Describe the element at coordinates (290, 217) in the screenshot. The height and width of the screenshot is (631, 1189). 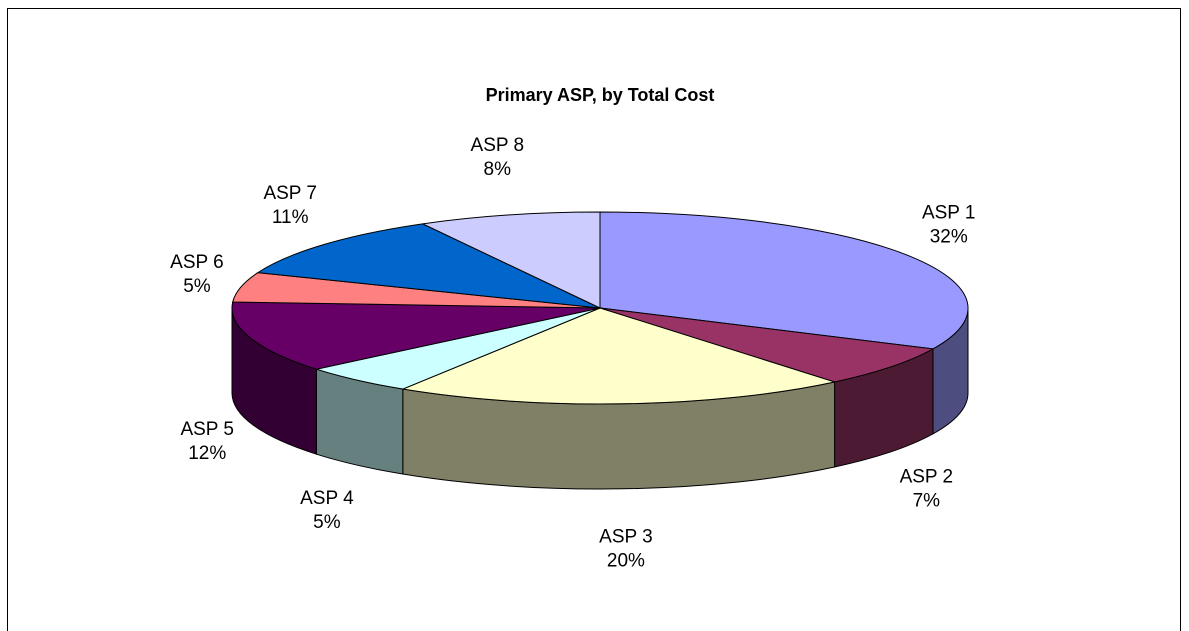
I see `slice-value-label: 11%` at that location.